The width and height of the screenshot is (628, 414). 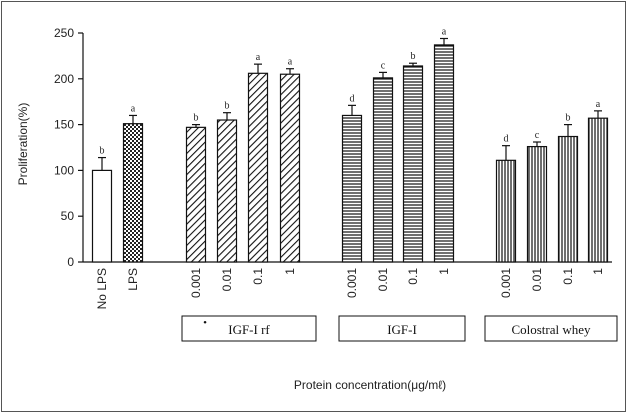 What do you see at coordinates (102, 288) in the screenshot?
I see `x-tick-label: No LPS` at bounding box center [102, 288].